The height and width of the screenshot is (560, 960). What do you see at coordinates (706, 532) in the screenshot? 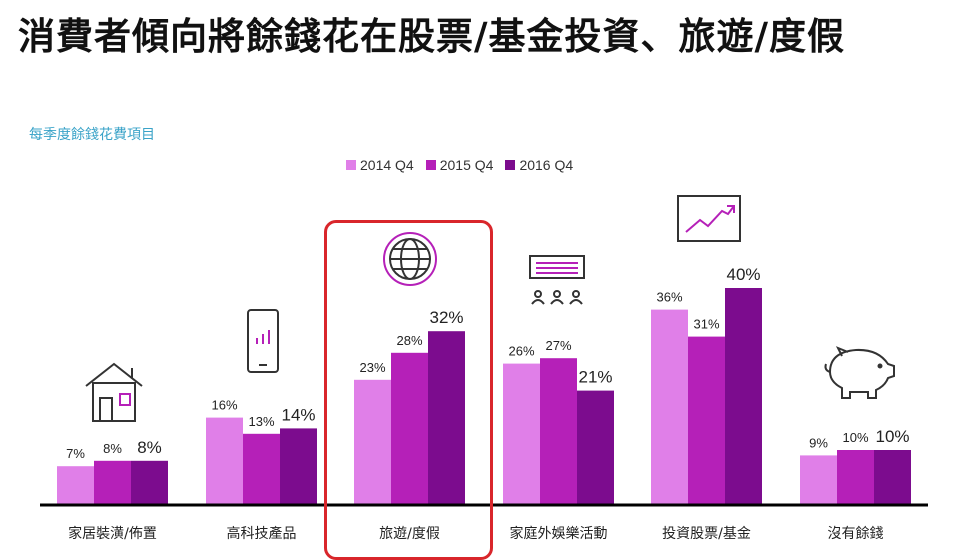
I see `category-label-5: 投資股票/基金` at bounding box center [706, 532].